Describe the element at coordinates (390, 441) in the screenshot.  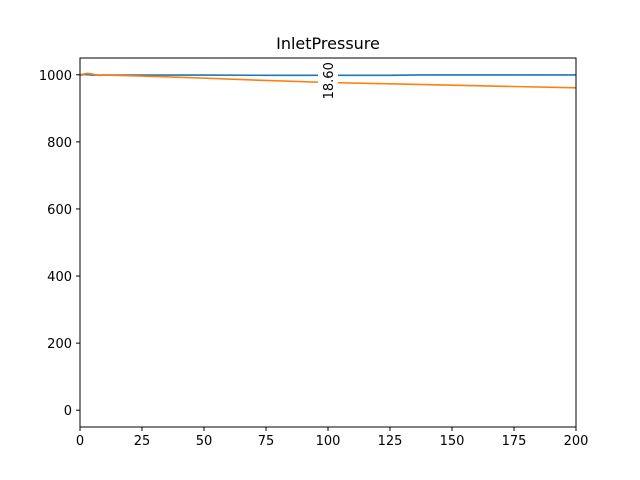
I see `x-tick-label: 125` at that location.